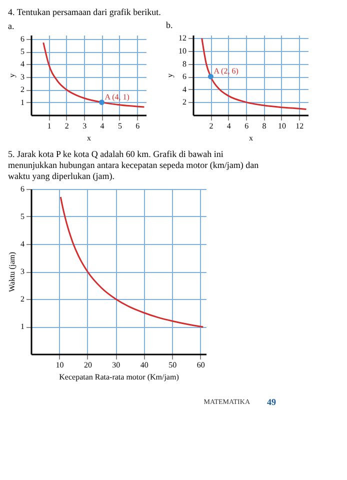  Describe the element at coordinates (200, 365) in the screenshot. I see `x-tick-label: 60` at that location.